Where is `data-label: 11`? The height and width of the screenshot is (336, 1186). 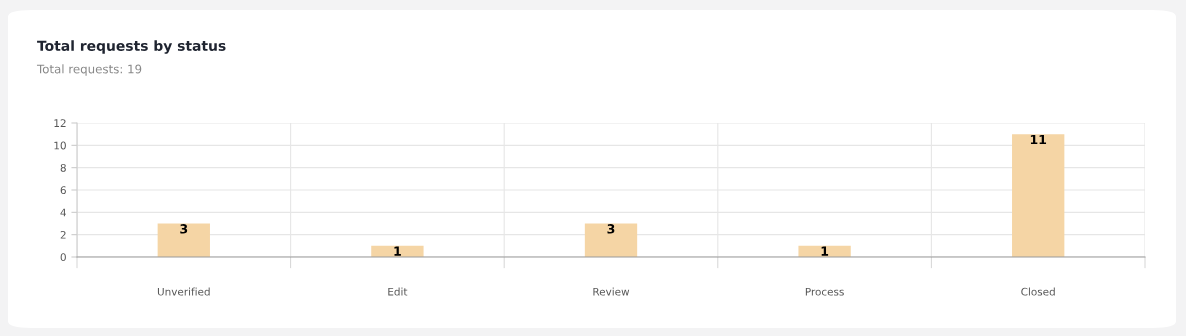 data-label: 11 is located at coordinates (1038, 139).